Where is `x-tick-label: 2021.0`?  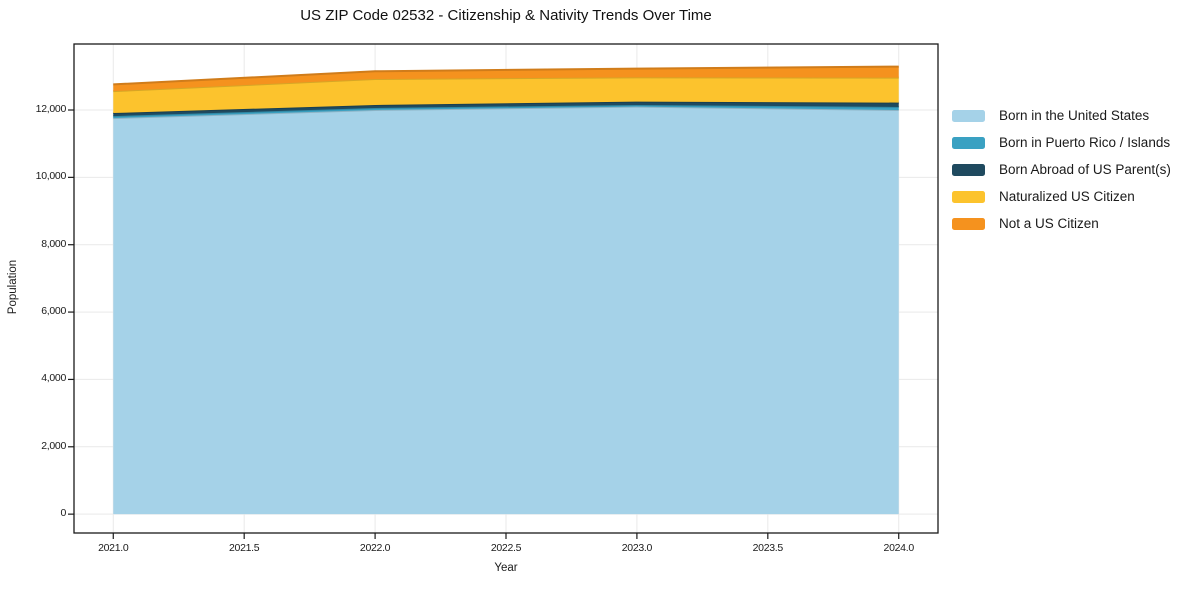 x-tick-label: 2021.0 is located at coordinates (113, 548).